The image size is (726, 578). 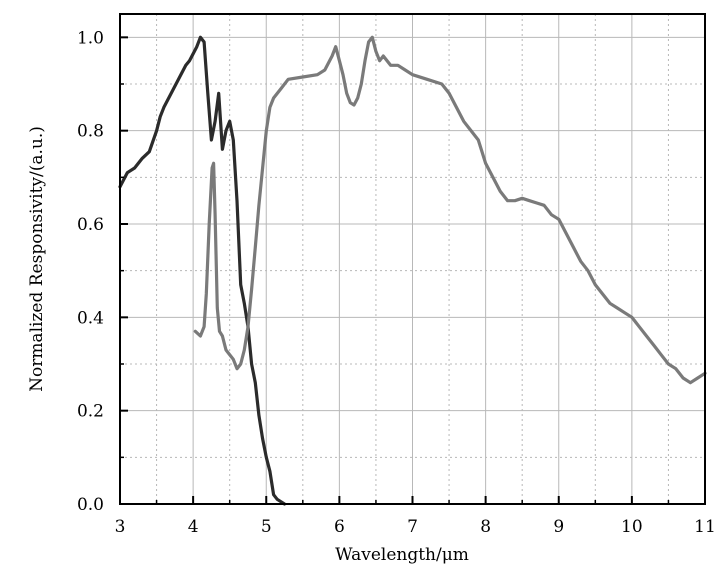 I want to click on x-tick-label: 5, so click(x=266, y=527).